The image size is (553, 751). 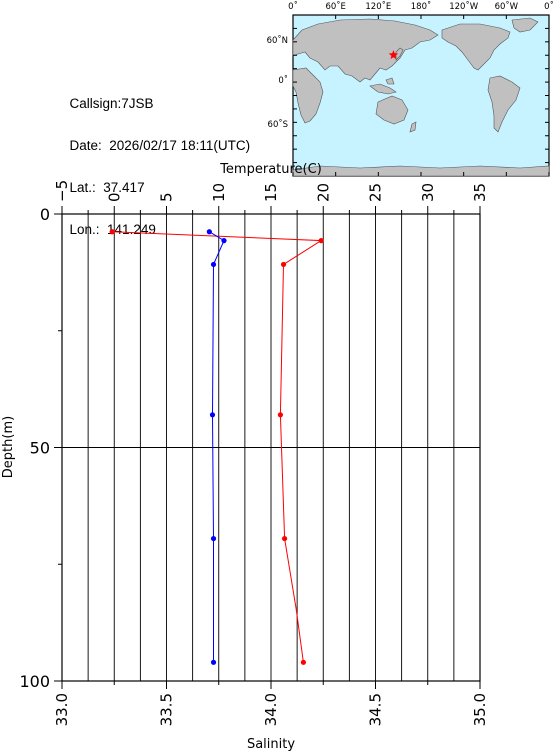 What do you see at coordinates (277, 40) in the screenshot?
I see `map-lat-label: 60˚N` at bounding box center [277, 40].